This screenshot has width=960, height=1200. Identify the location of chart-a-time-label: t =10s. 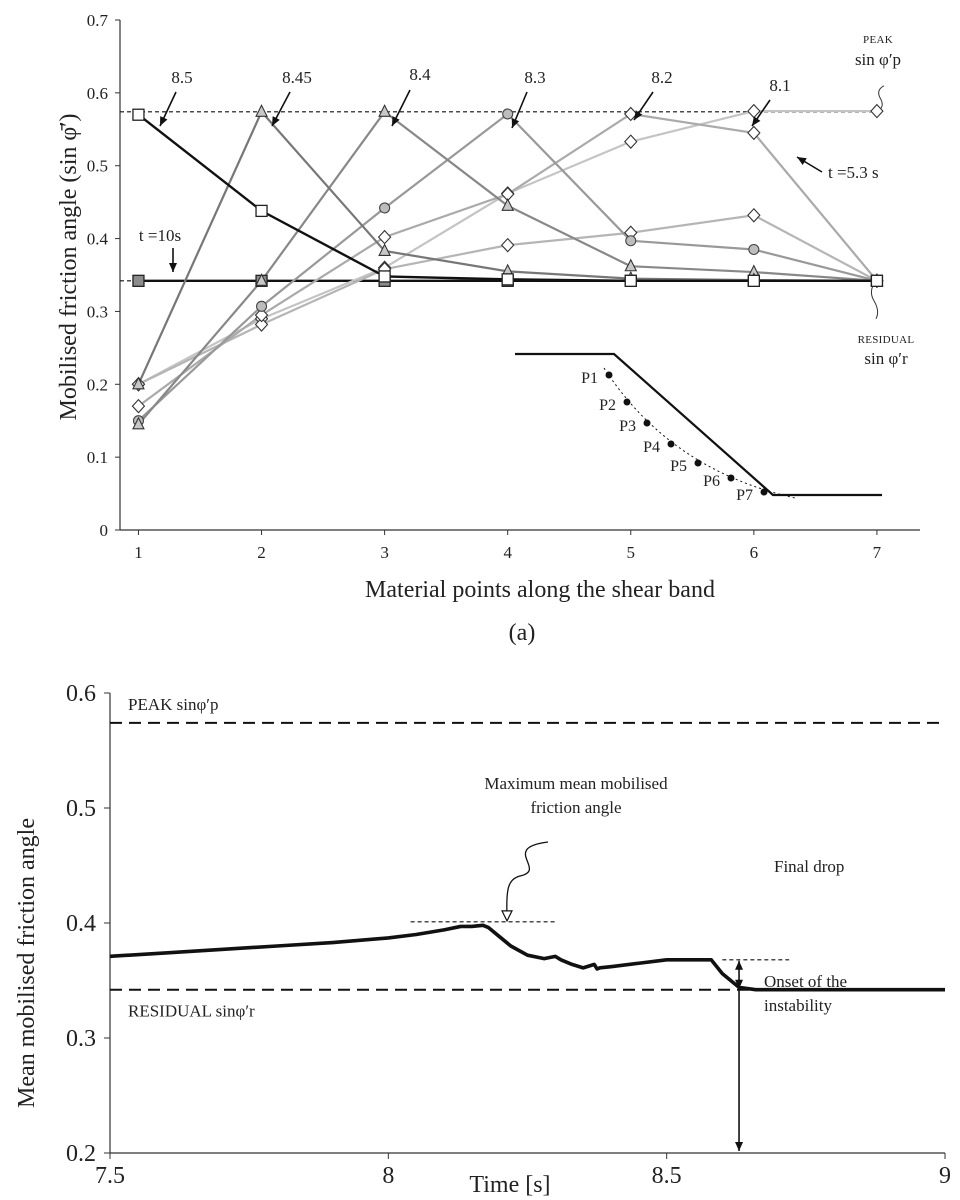
(160, 235).